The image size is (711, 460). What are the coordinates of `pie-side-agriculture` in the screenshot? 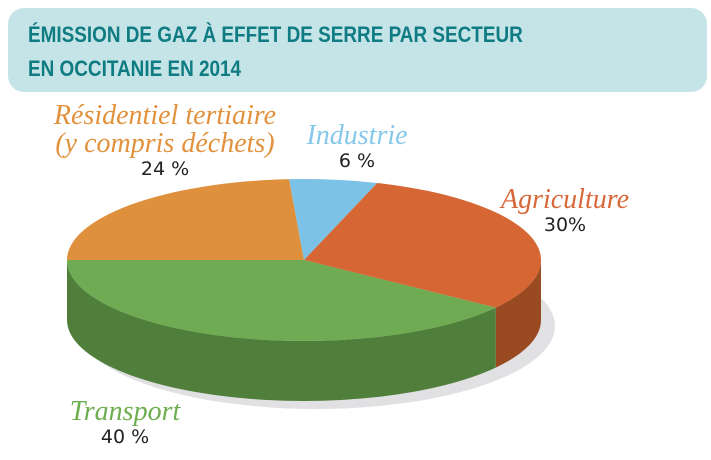 It's located at (518, 314).